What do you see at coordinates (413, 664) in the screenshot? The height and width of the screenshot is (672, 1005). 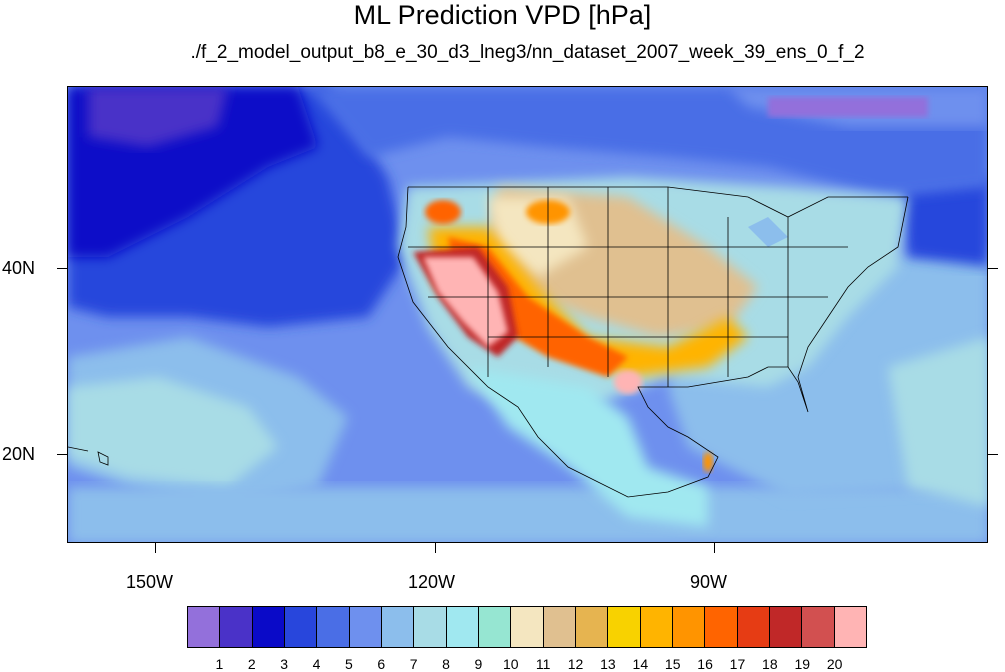 I see `colorbar-label: 7` at bounding box center [413, 664].